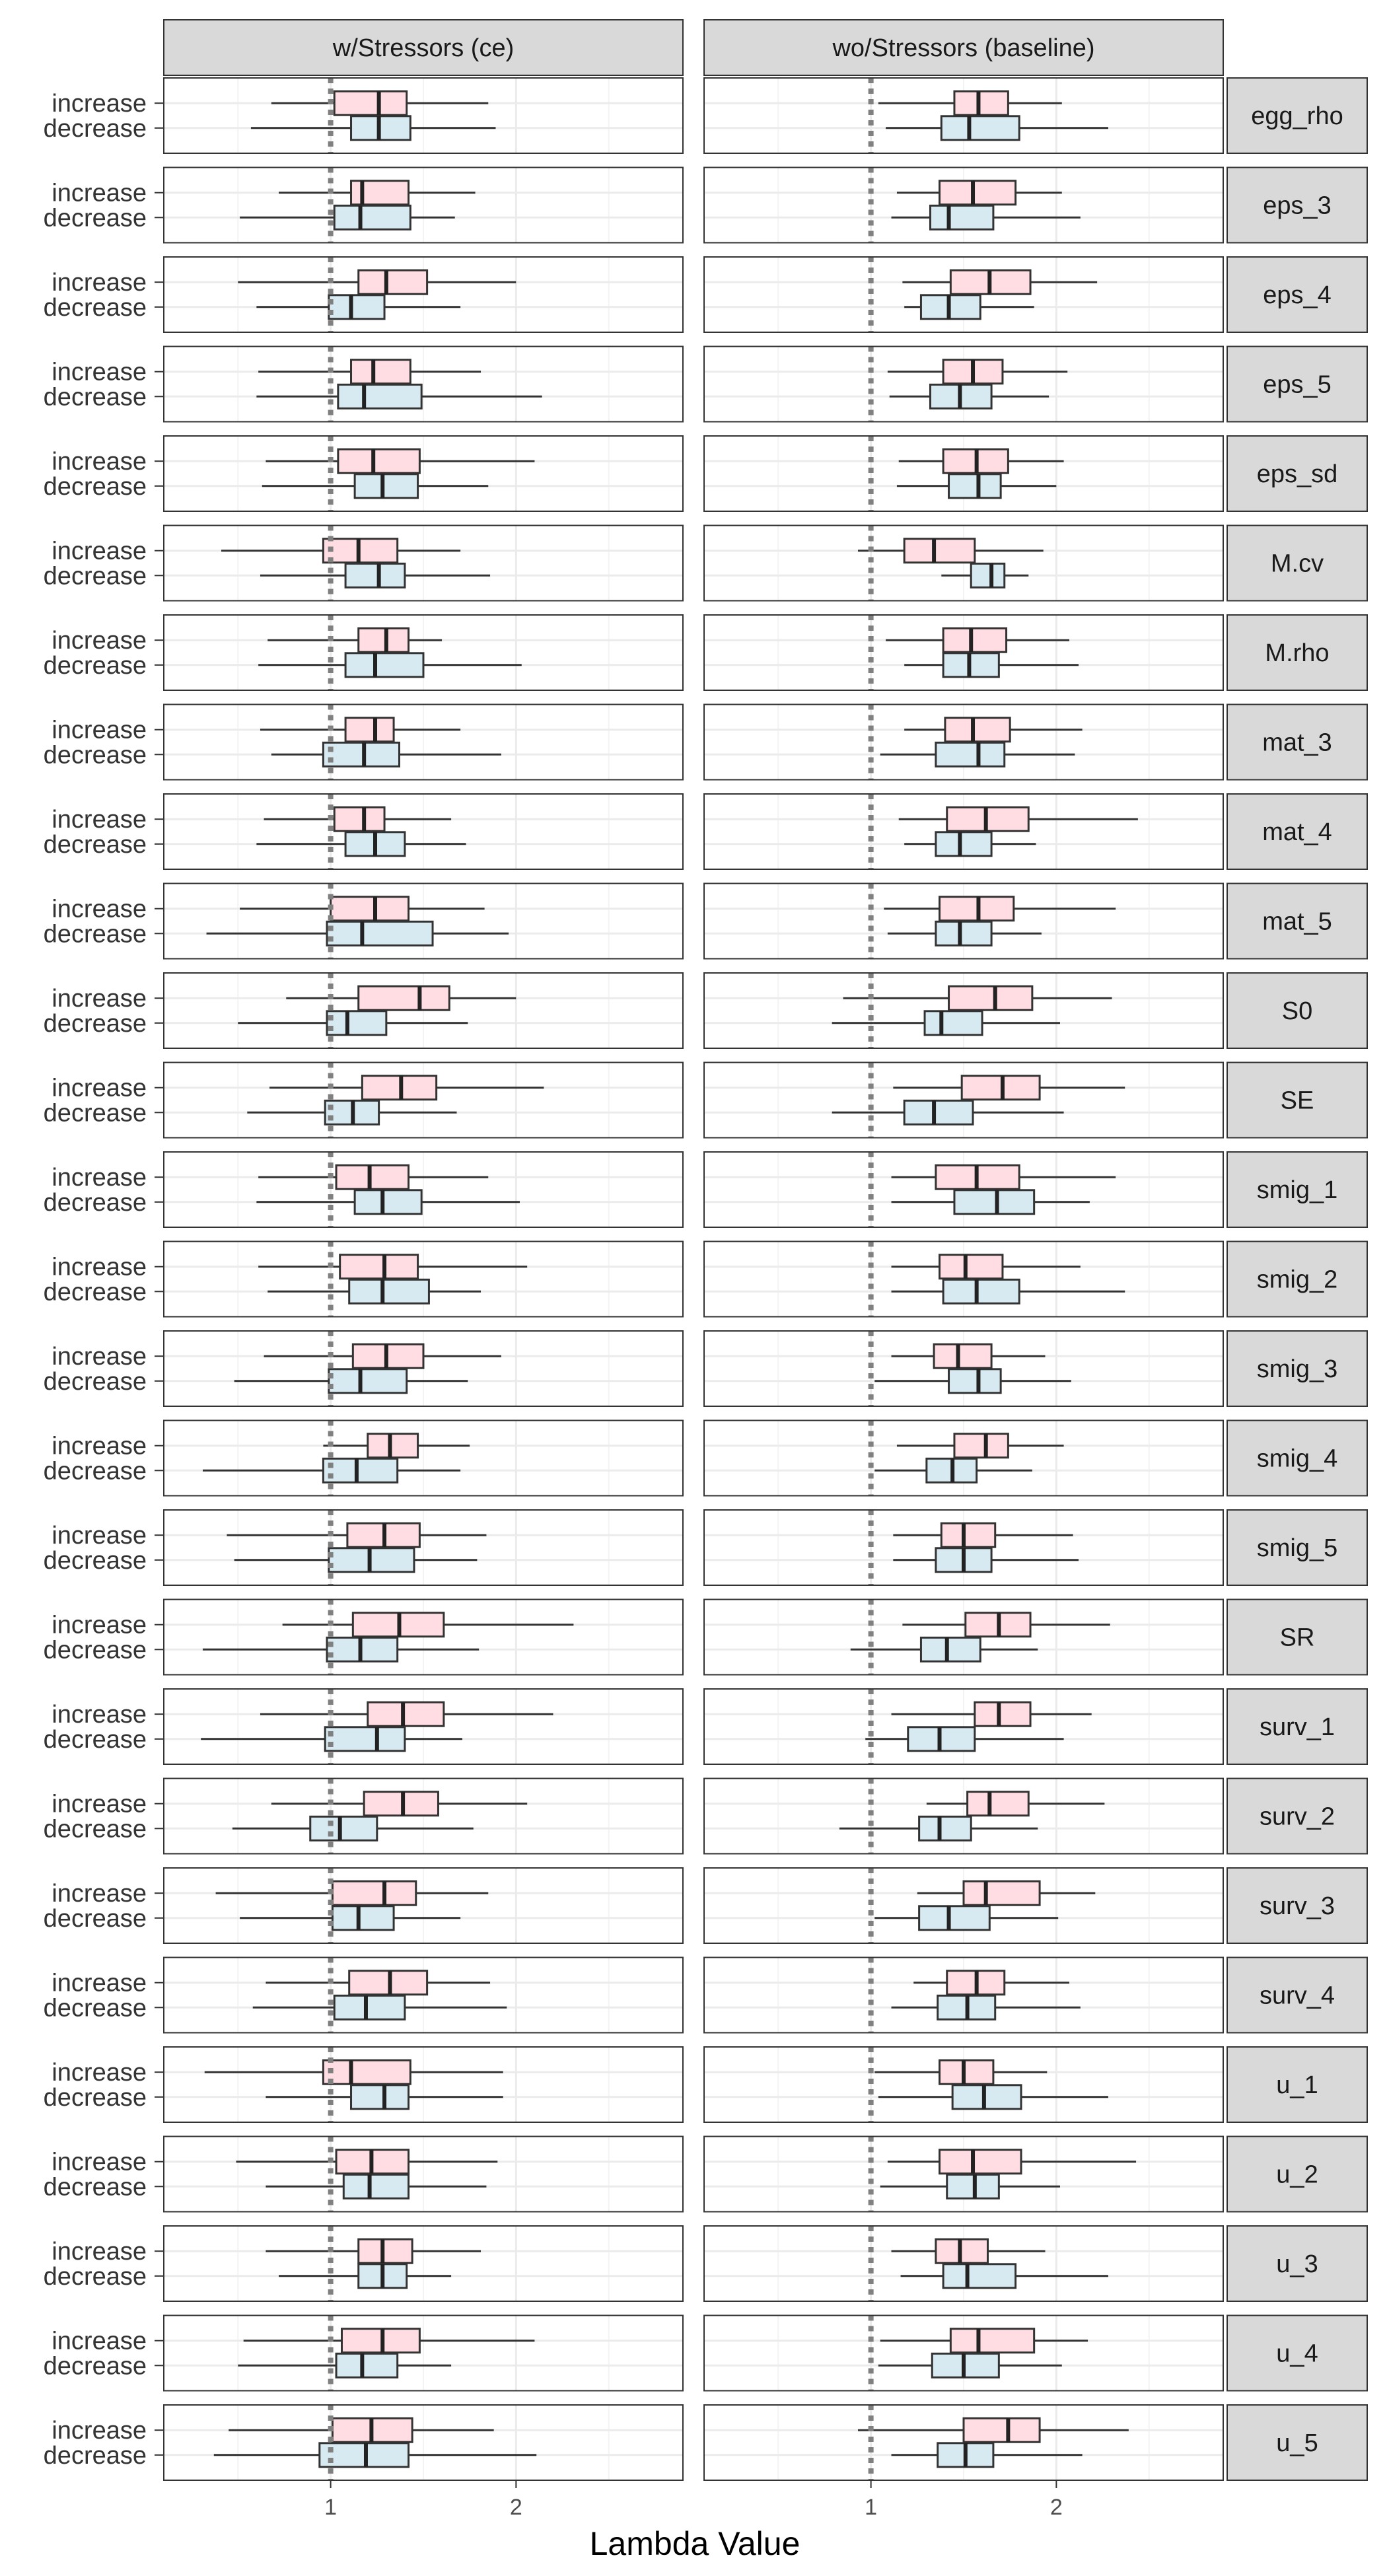 The width and height of the screenshot is (1387, 2576). I want to click on row-strip-label: u_4, so click(1297, 2354).